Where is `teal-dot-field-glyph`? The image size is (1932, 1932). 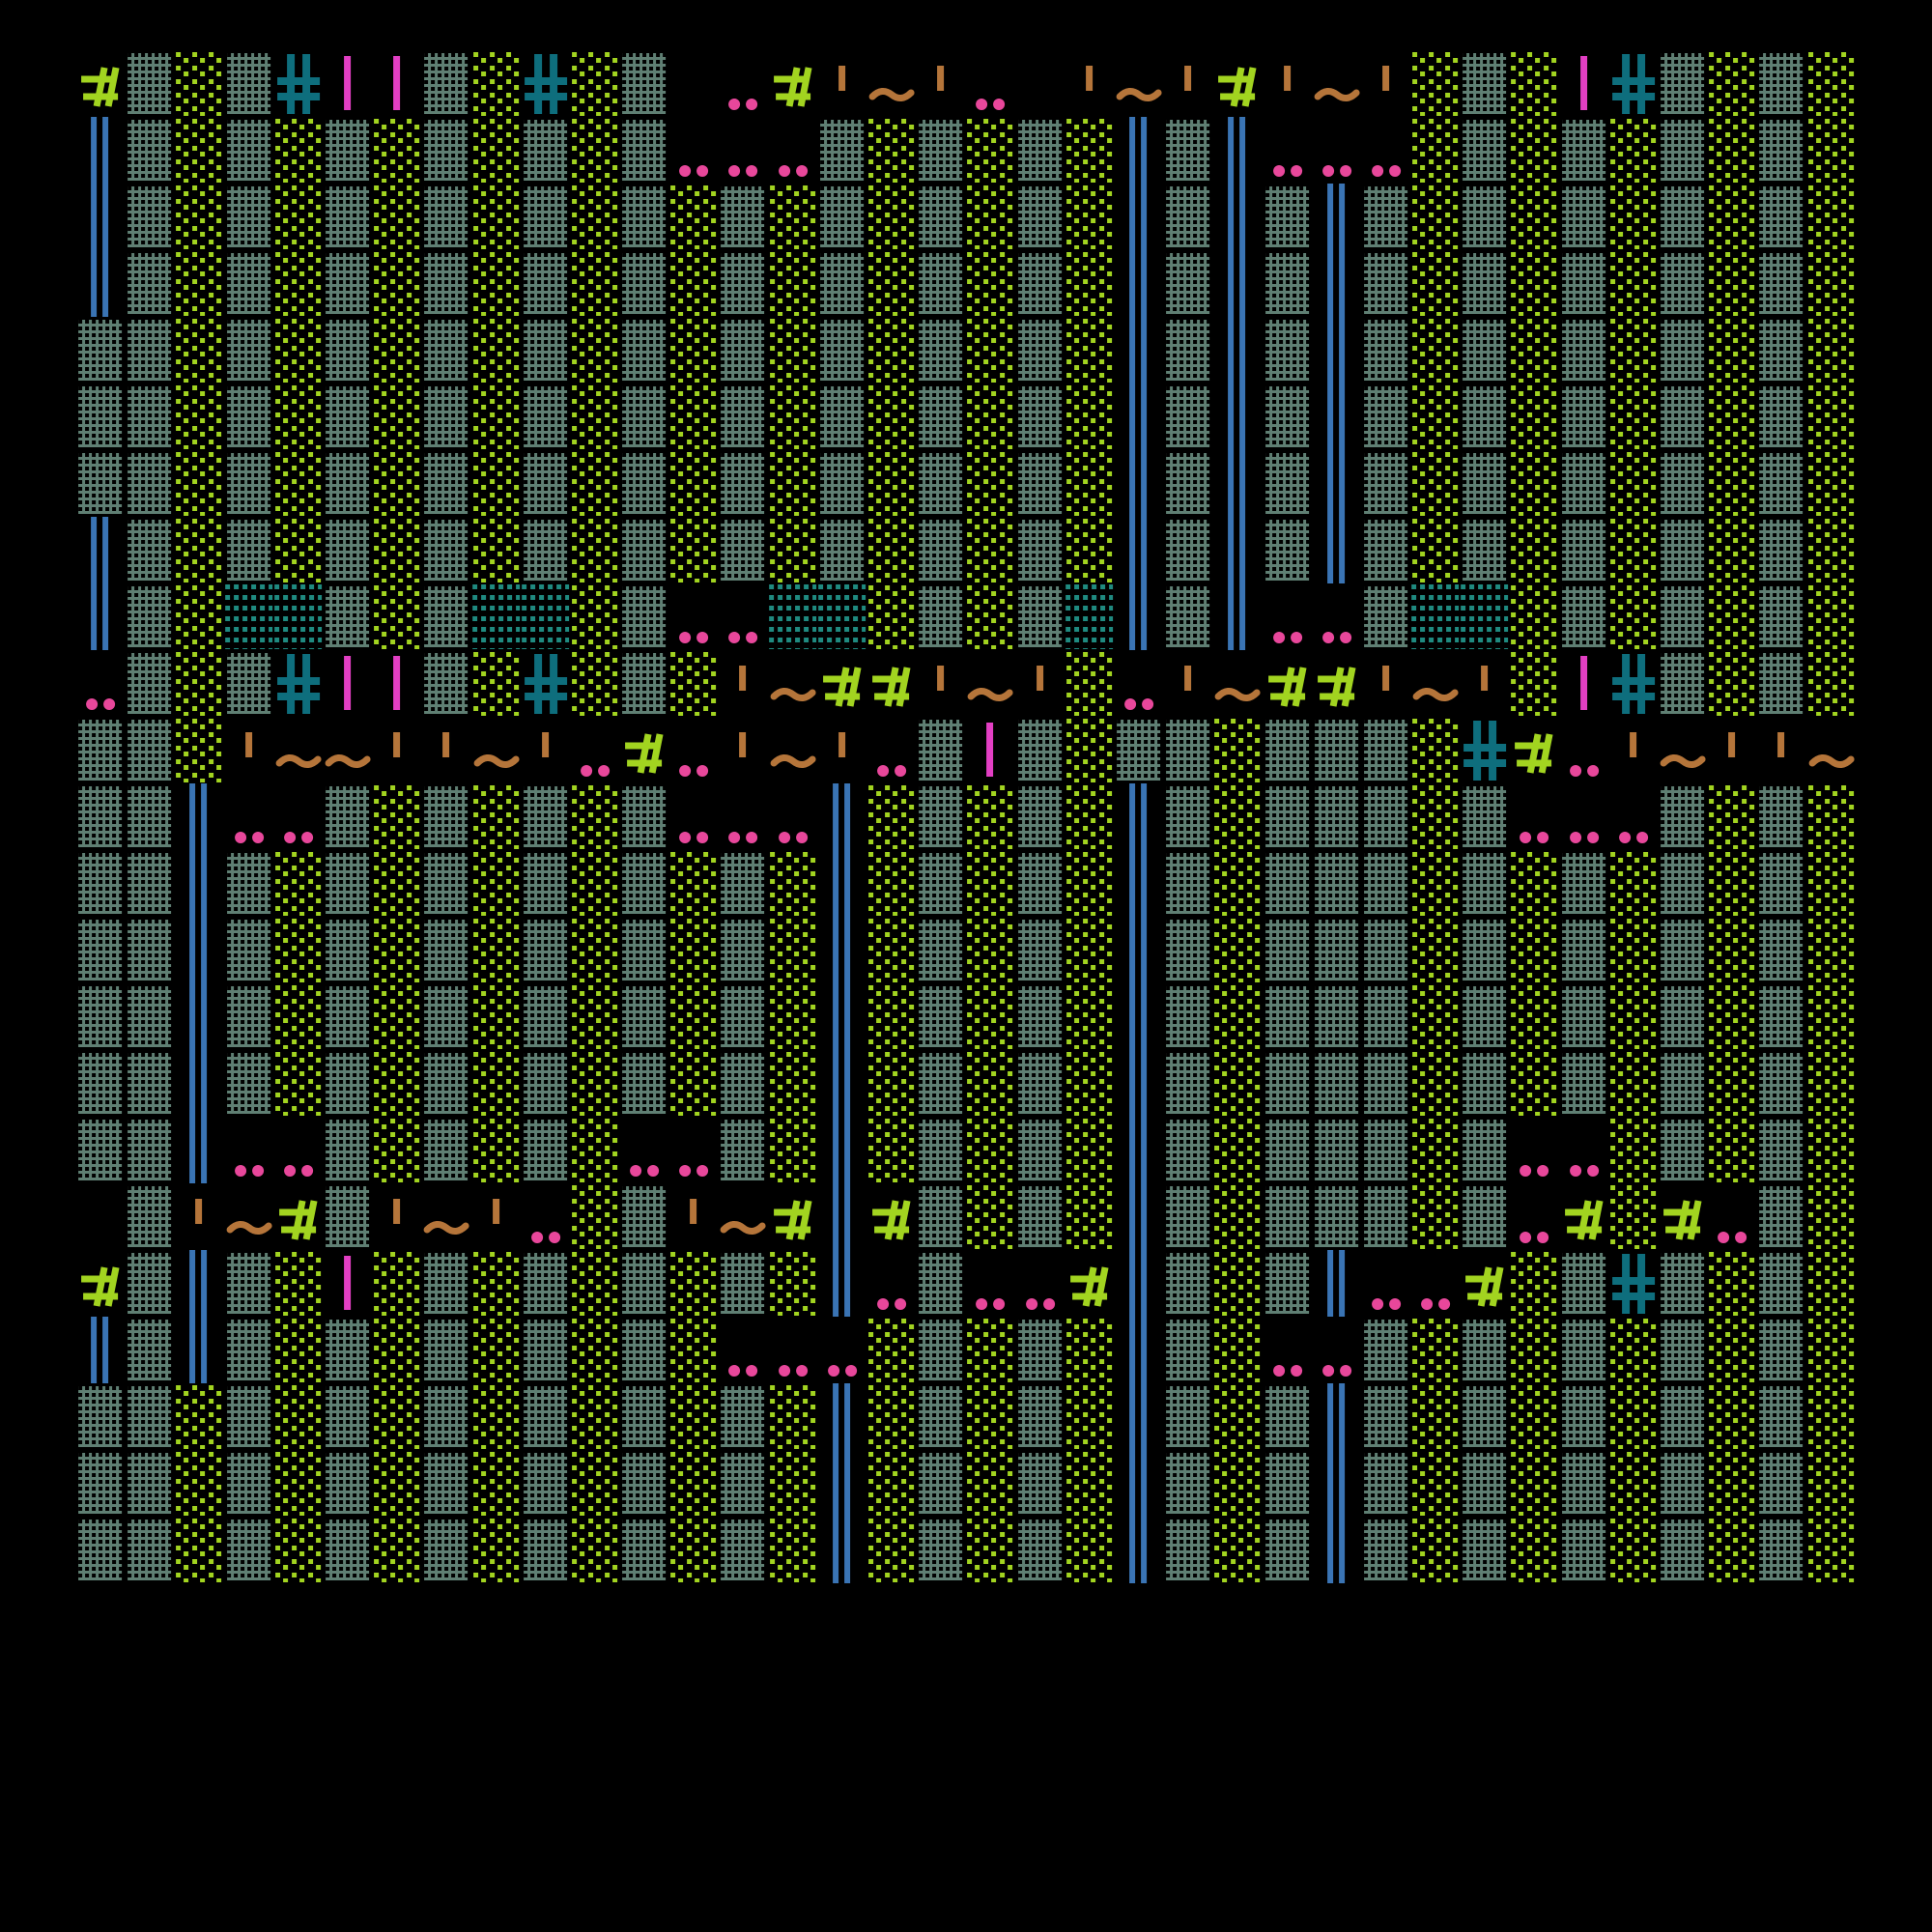 teal-dot-field-glyph is located at coordinates (842, 616).